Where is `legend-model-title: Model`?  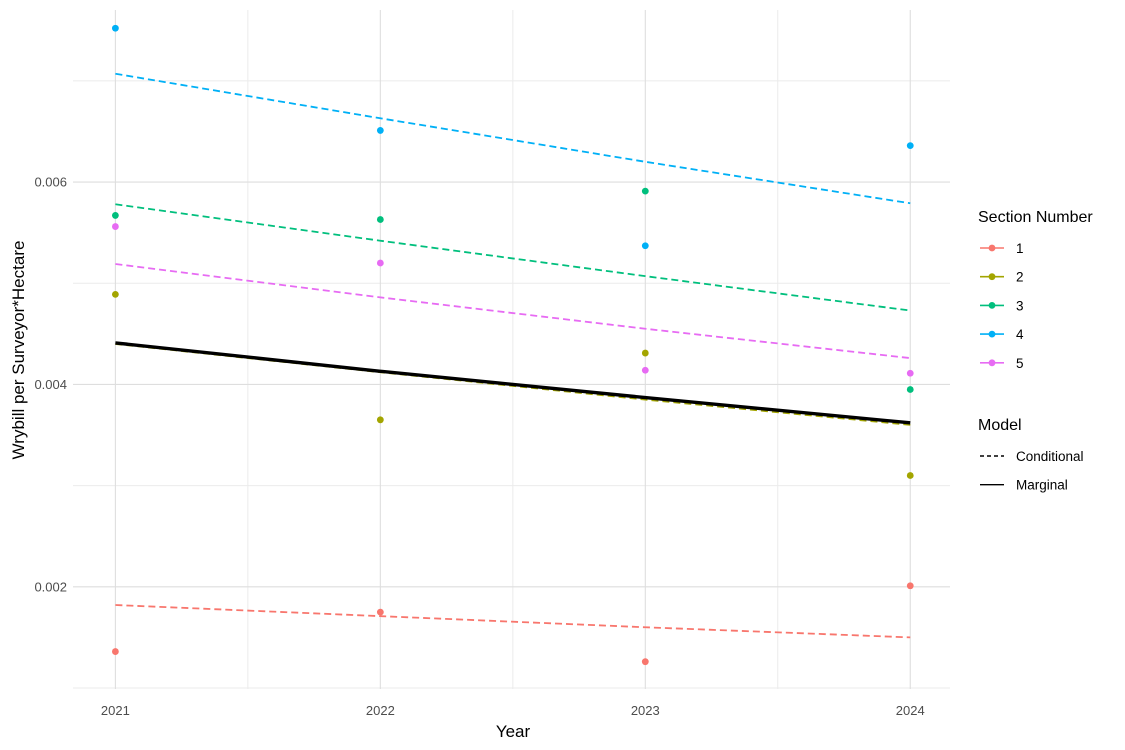 legend-model-title: Model is located at coordinates (1000, 425).